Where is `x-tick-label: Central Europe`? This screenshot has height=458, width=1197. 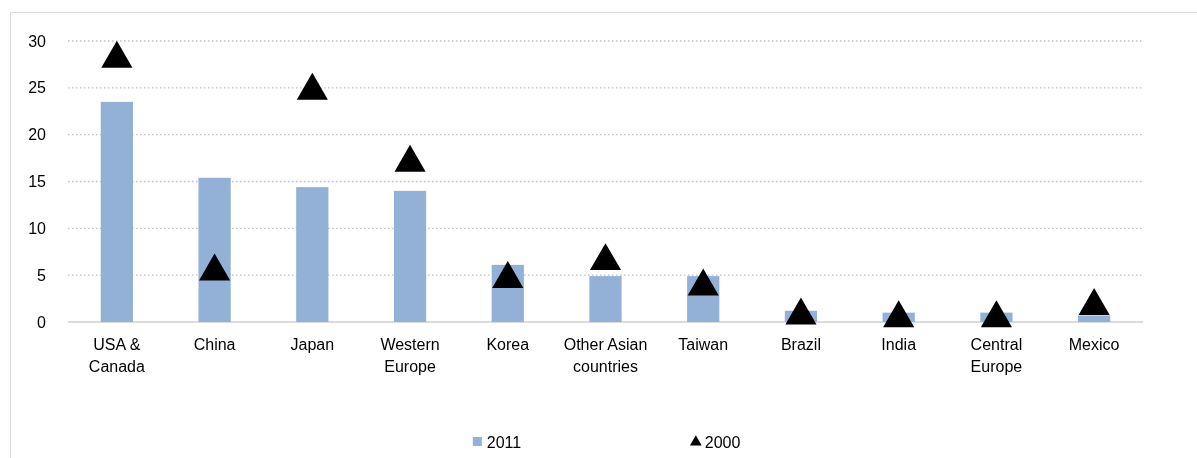 x-tick-label: Central Europe is located at coordinates (996, 355).